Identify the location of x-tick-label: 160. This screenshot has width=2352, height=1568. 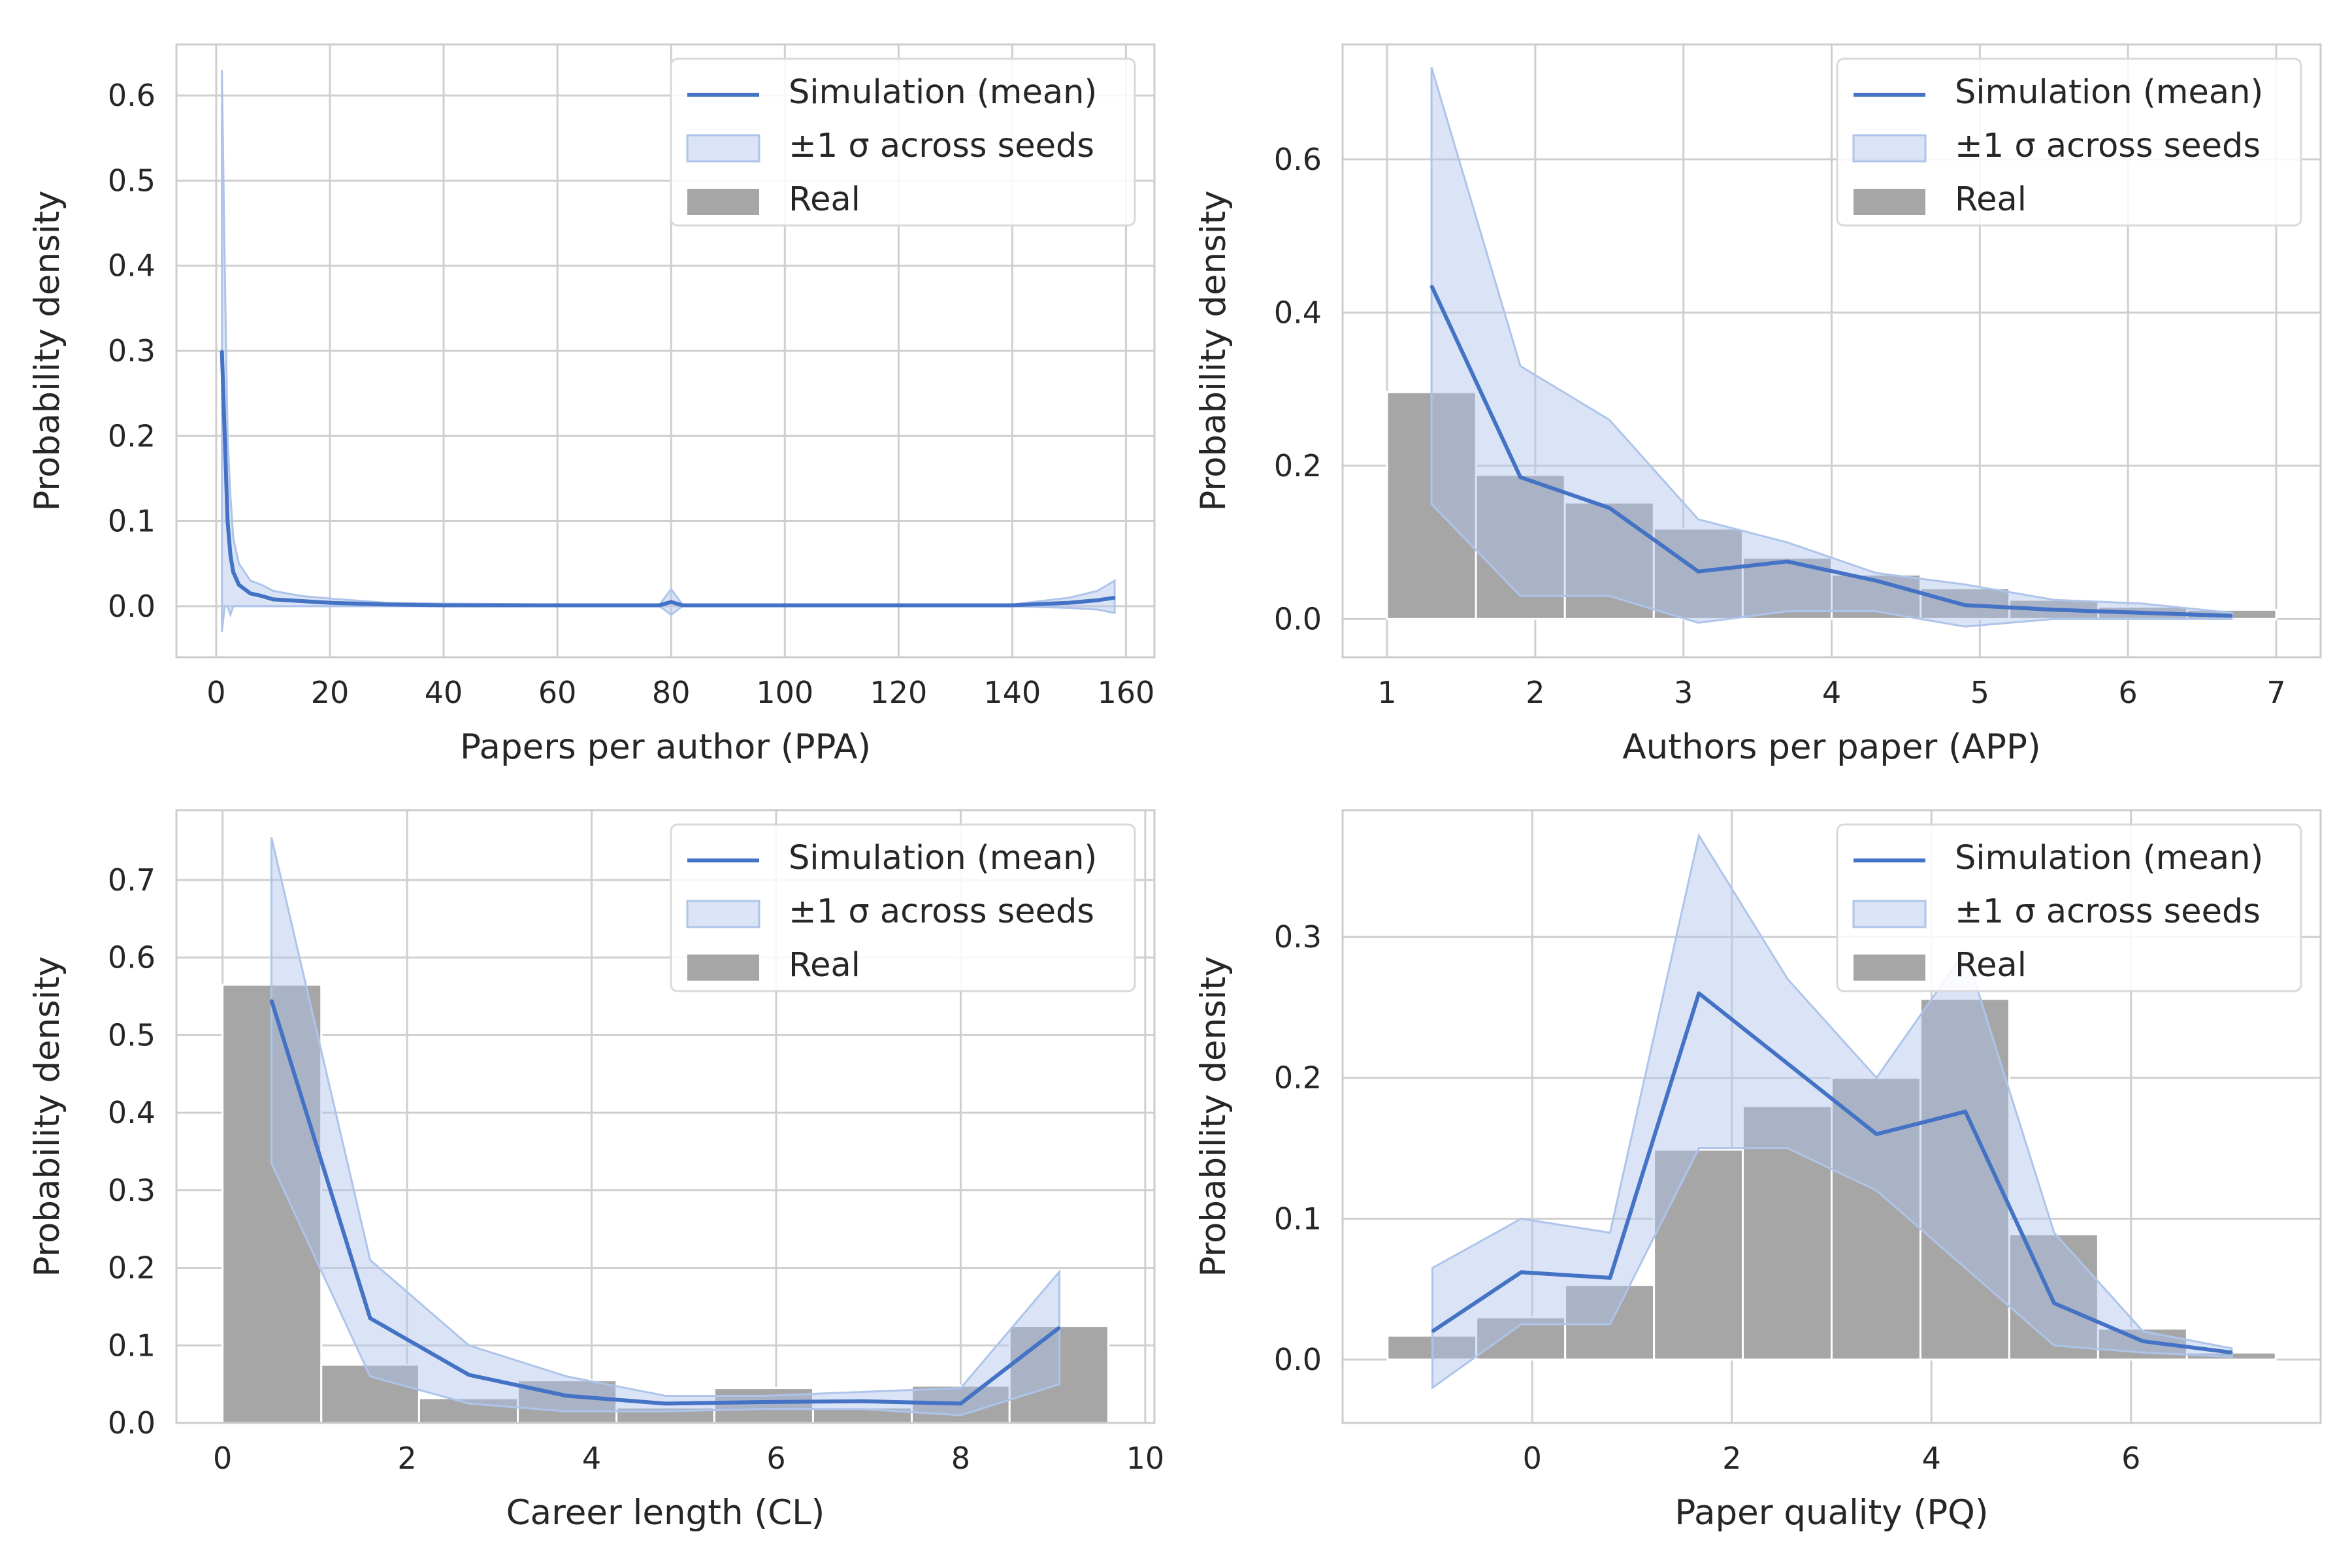
(1126, 692).